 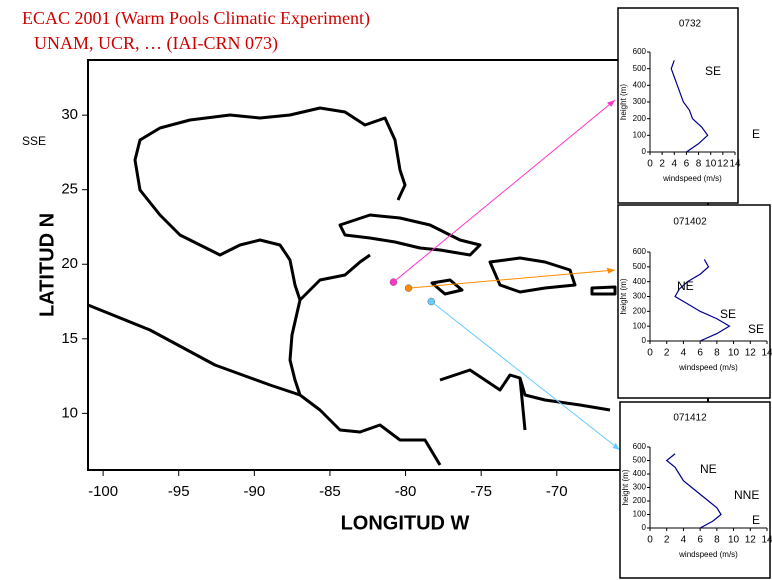 I want to click on x-tick-label: -75, so click(x=481, y=491).